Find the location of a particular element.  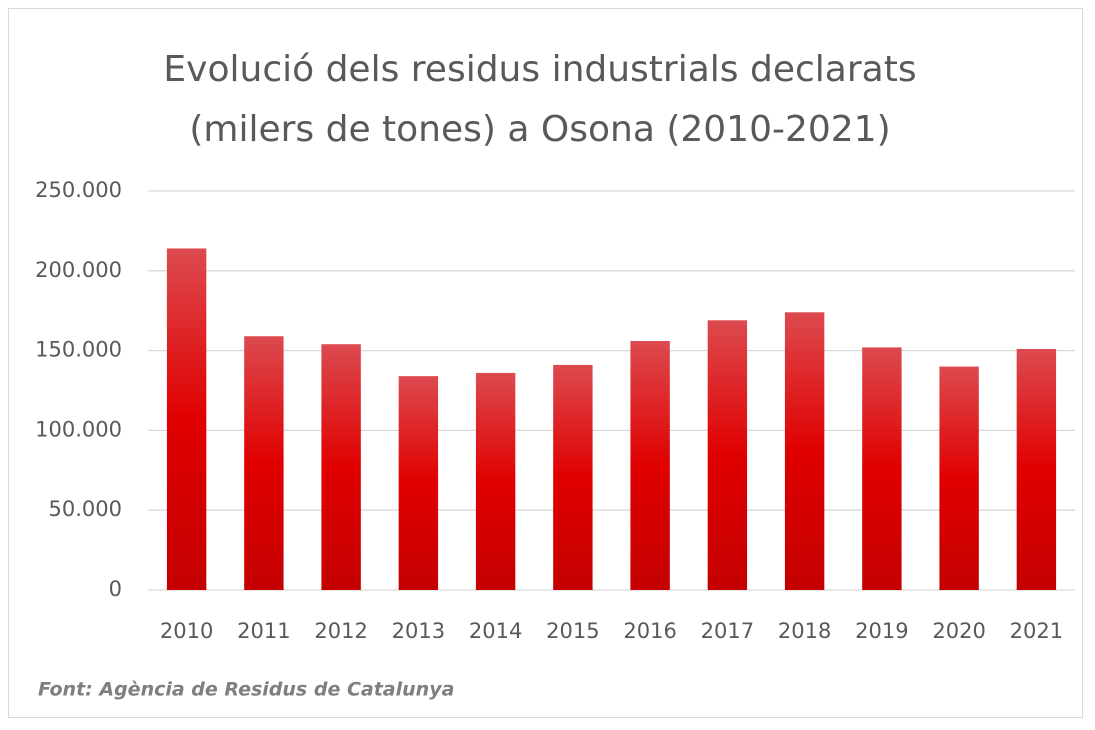

y-tick-label: 0 is located at coordinates (115, 589).